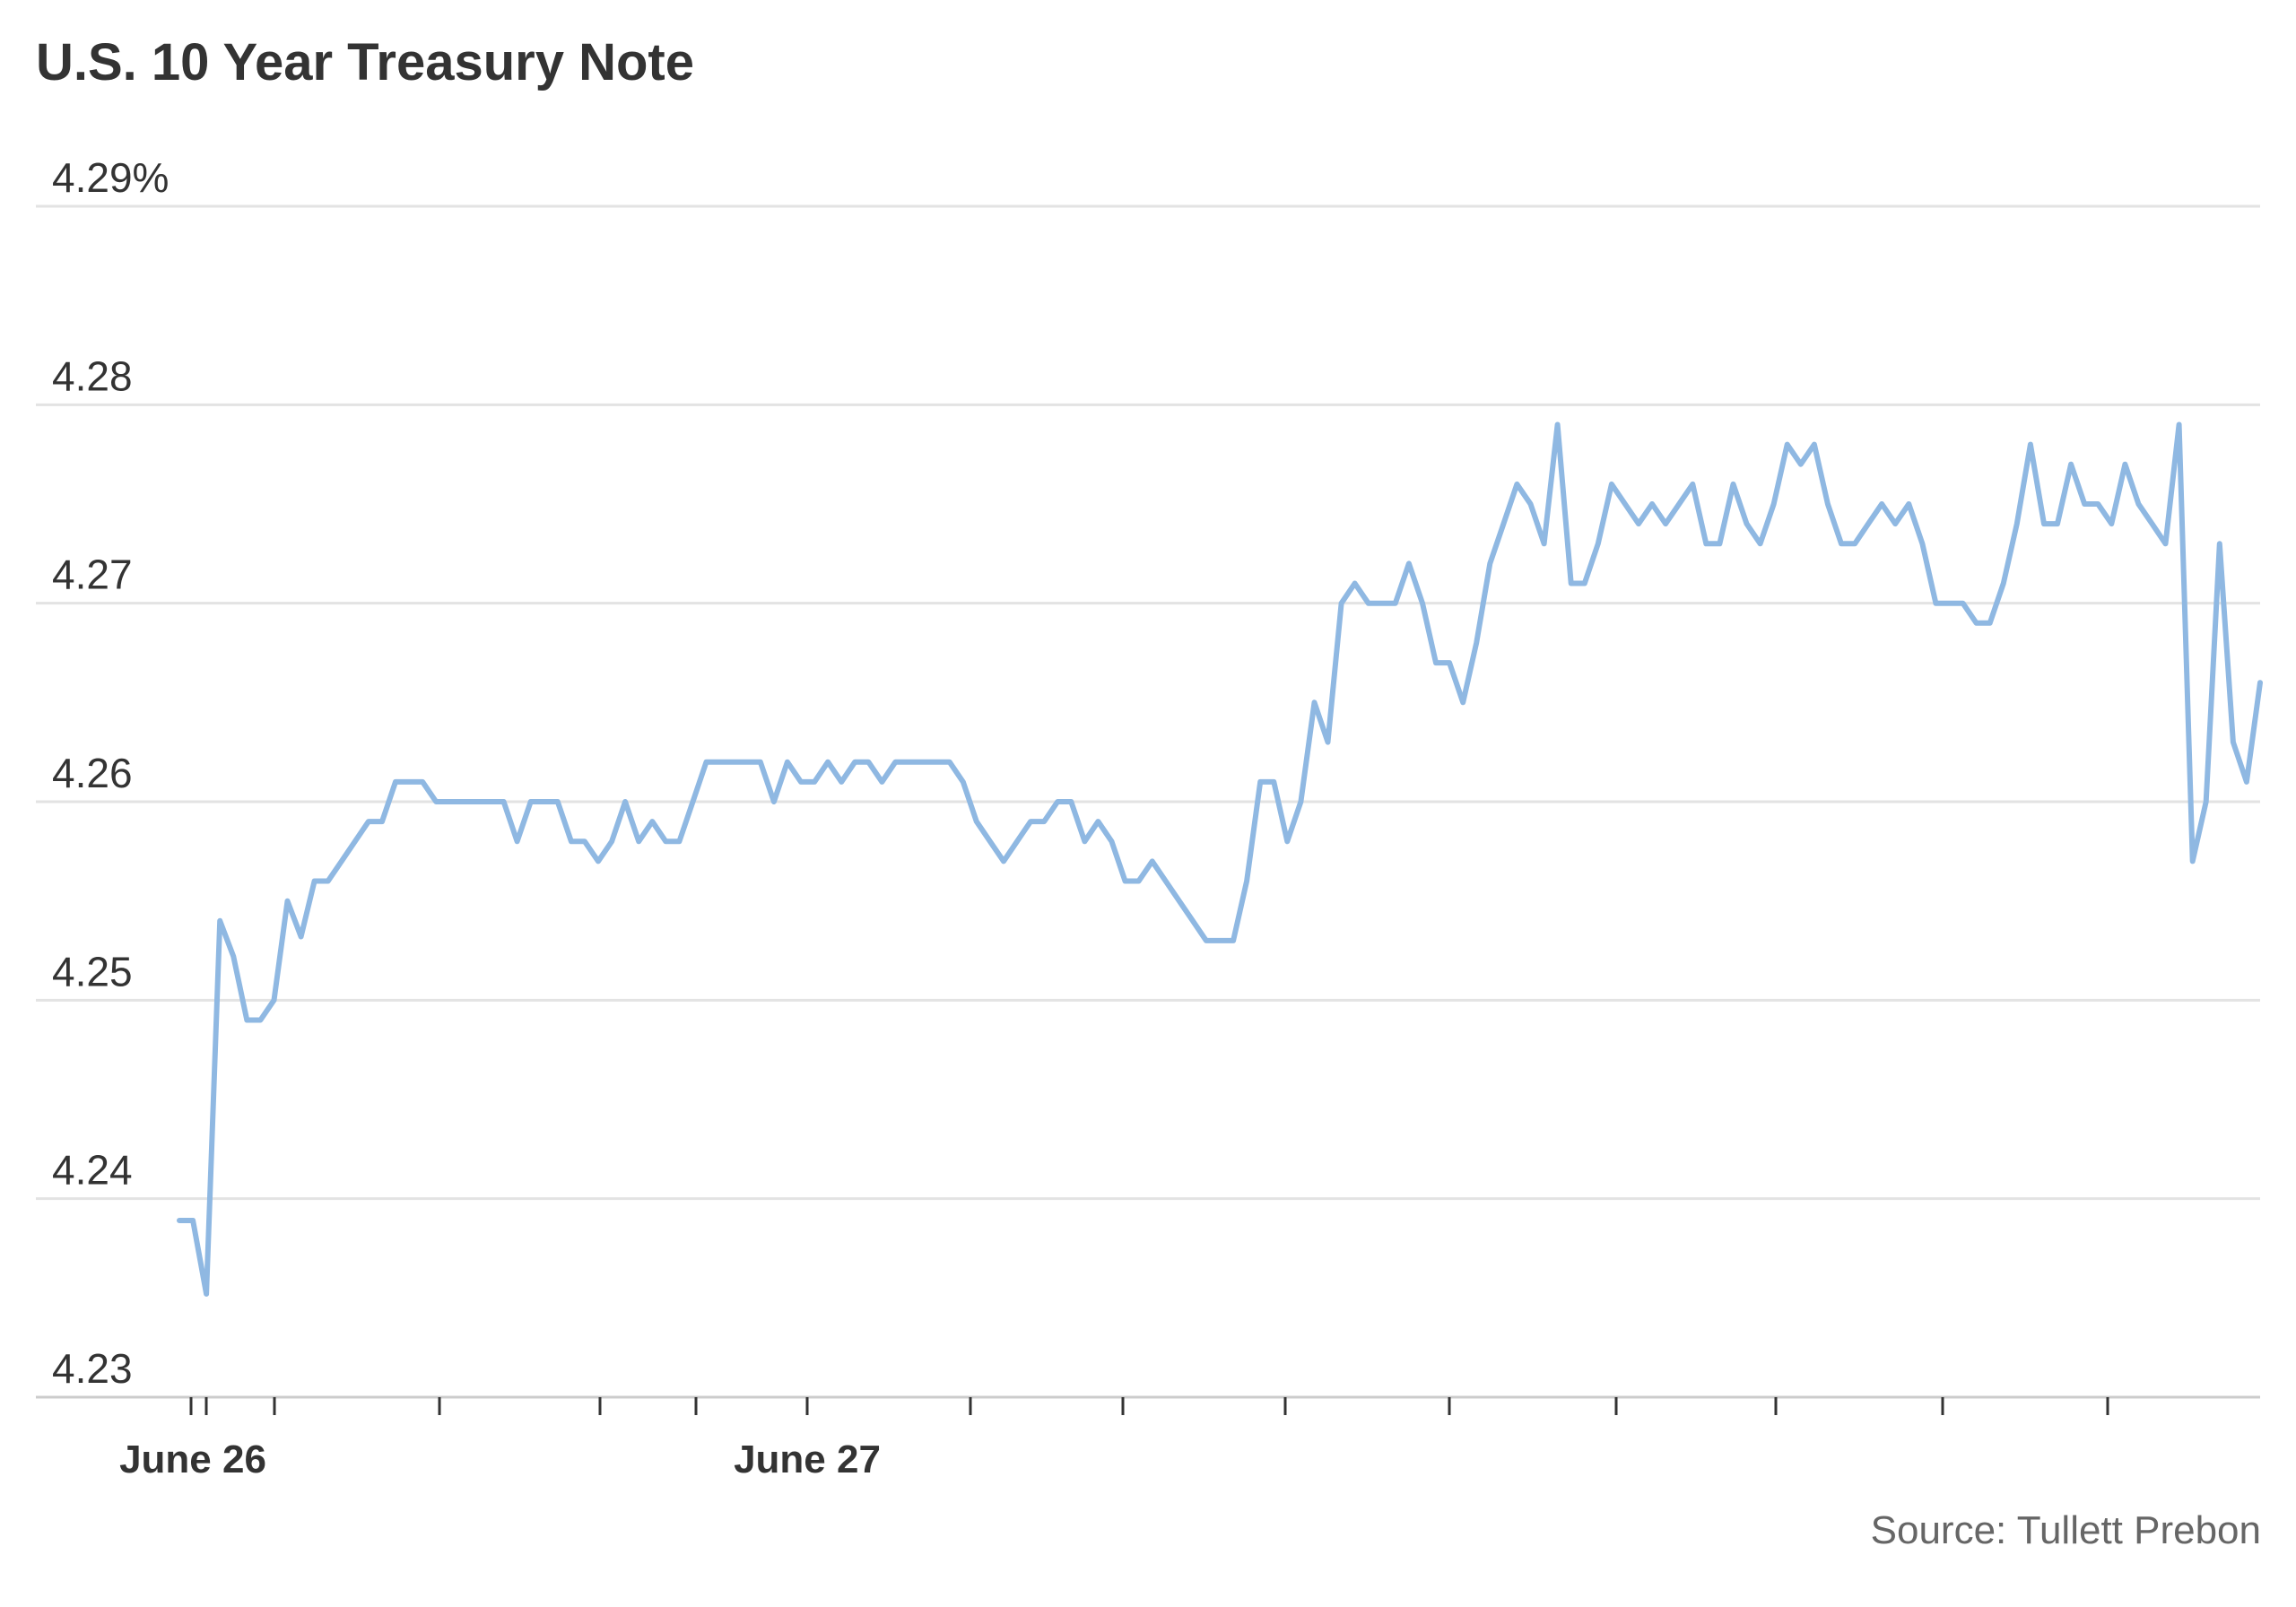 The width and height of the screenshot is (2296, 1607). Describe the element at coordinates (92, 972) in the screenshot. I see `y-tick-label: 4.25` at that location.